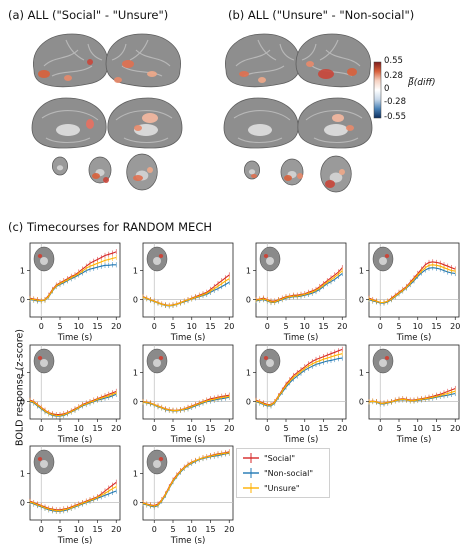 Image resolution: width=474 pixels, height=555 pixels. Describe the element at coordinates (183, 394) in the screenshot. I see `timecourse-panel-6: 0 5 10 15 20 Time (s) 0 1` at that location.